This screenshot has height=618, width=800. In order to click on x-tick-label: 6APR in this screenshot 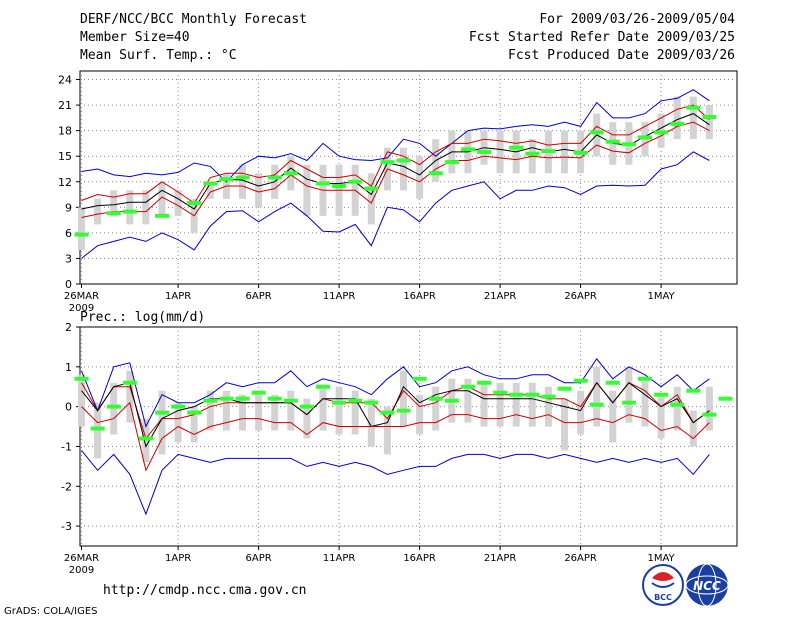, I will do `click(259, 558)`.